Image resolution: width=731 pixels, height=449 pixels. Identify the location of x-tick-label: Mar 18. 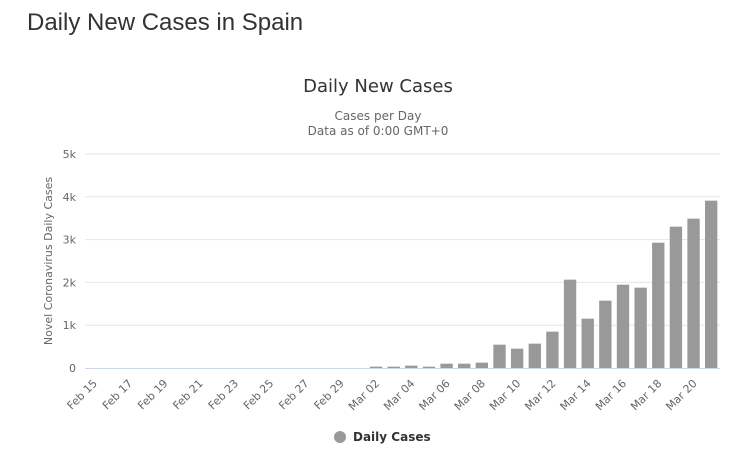
(646, 395).